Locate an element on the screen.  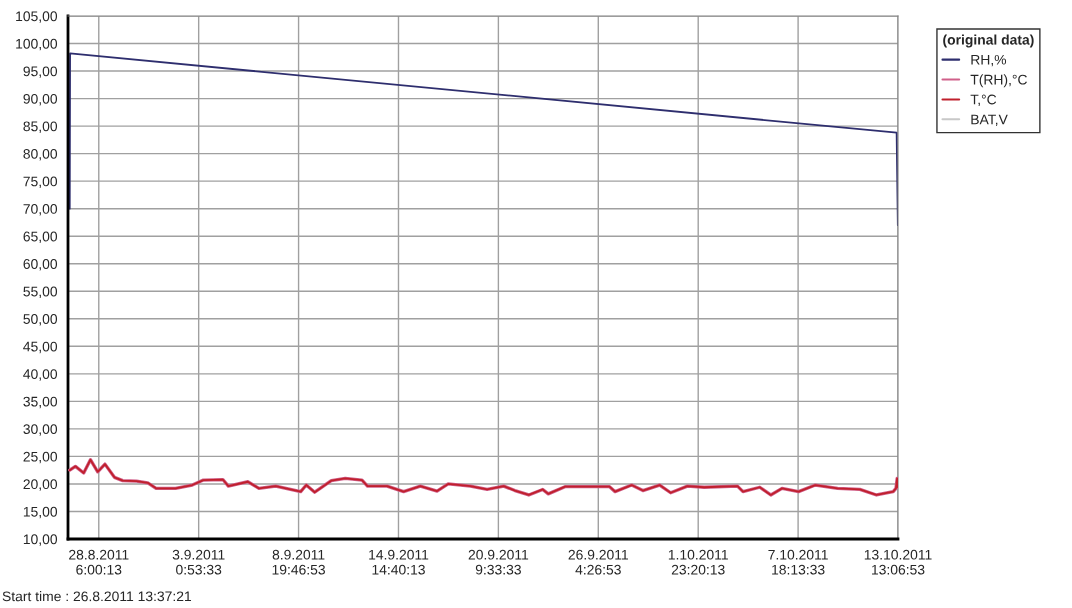
y-tick-label: 105,00 is located at coordinates (37, 17).